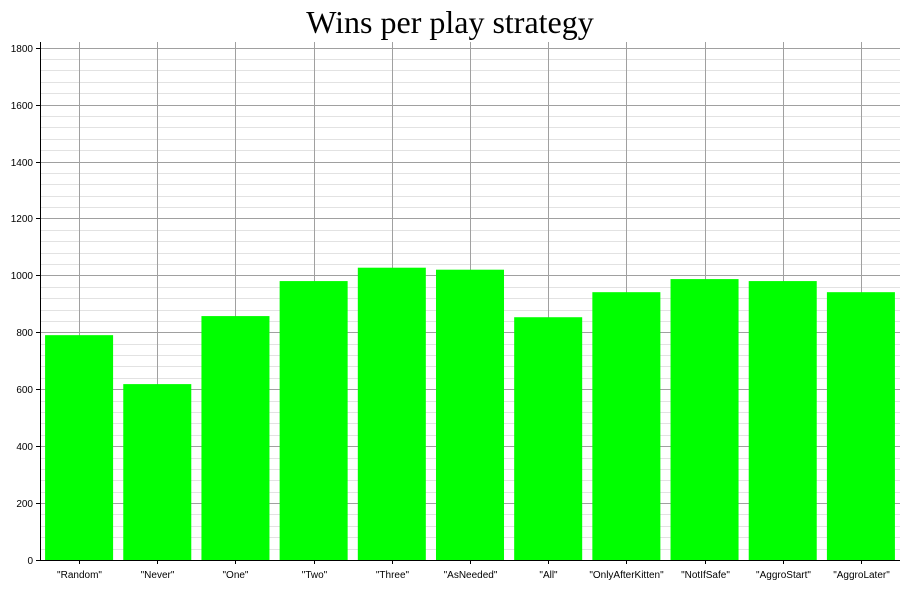 The height and width of the screenshot is (600, 900). Describe the element at coordinates (158, 575) in the screenshot. I see `x-tick-label: "Never"` at that location.